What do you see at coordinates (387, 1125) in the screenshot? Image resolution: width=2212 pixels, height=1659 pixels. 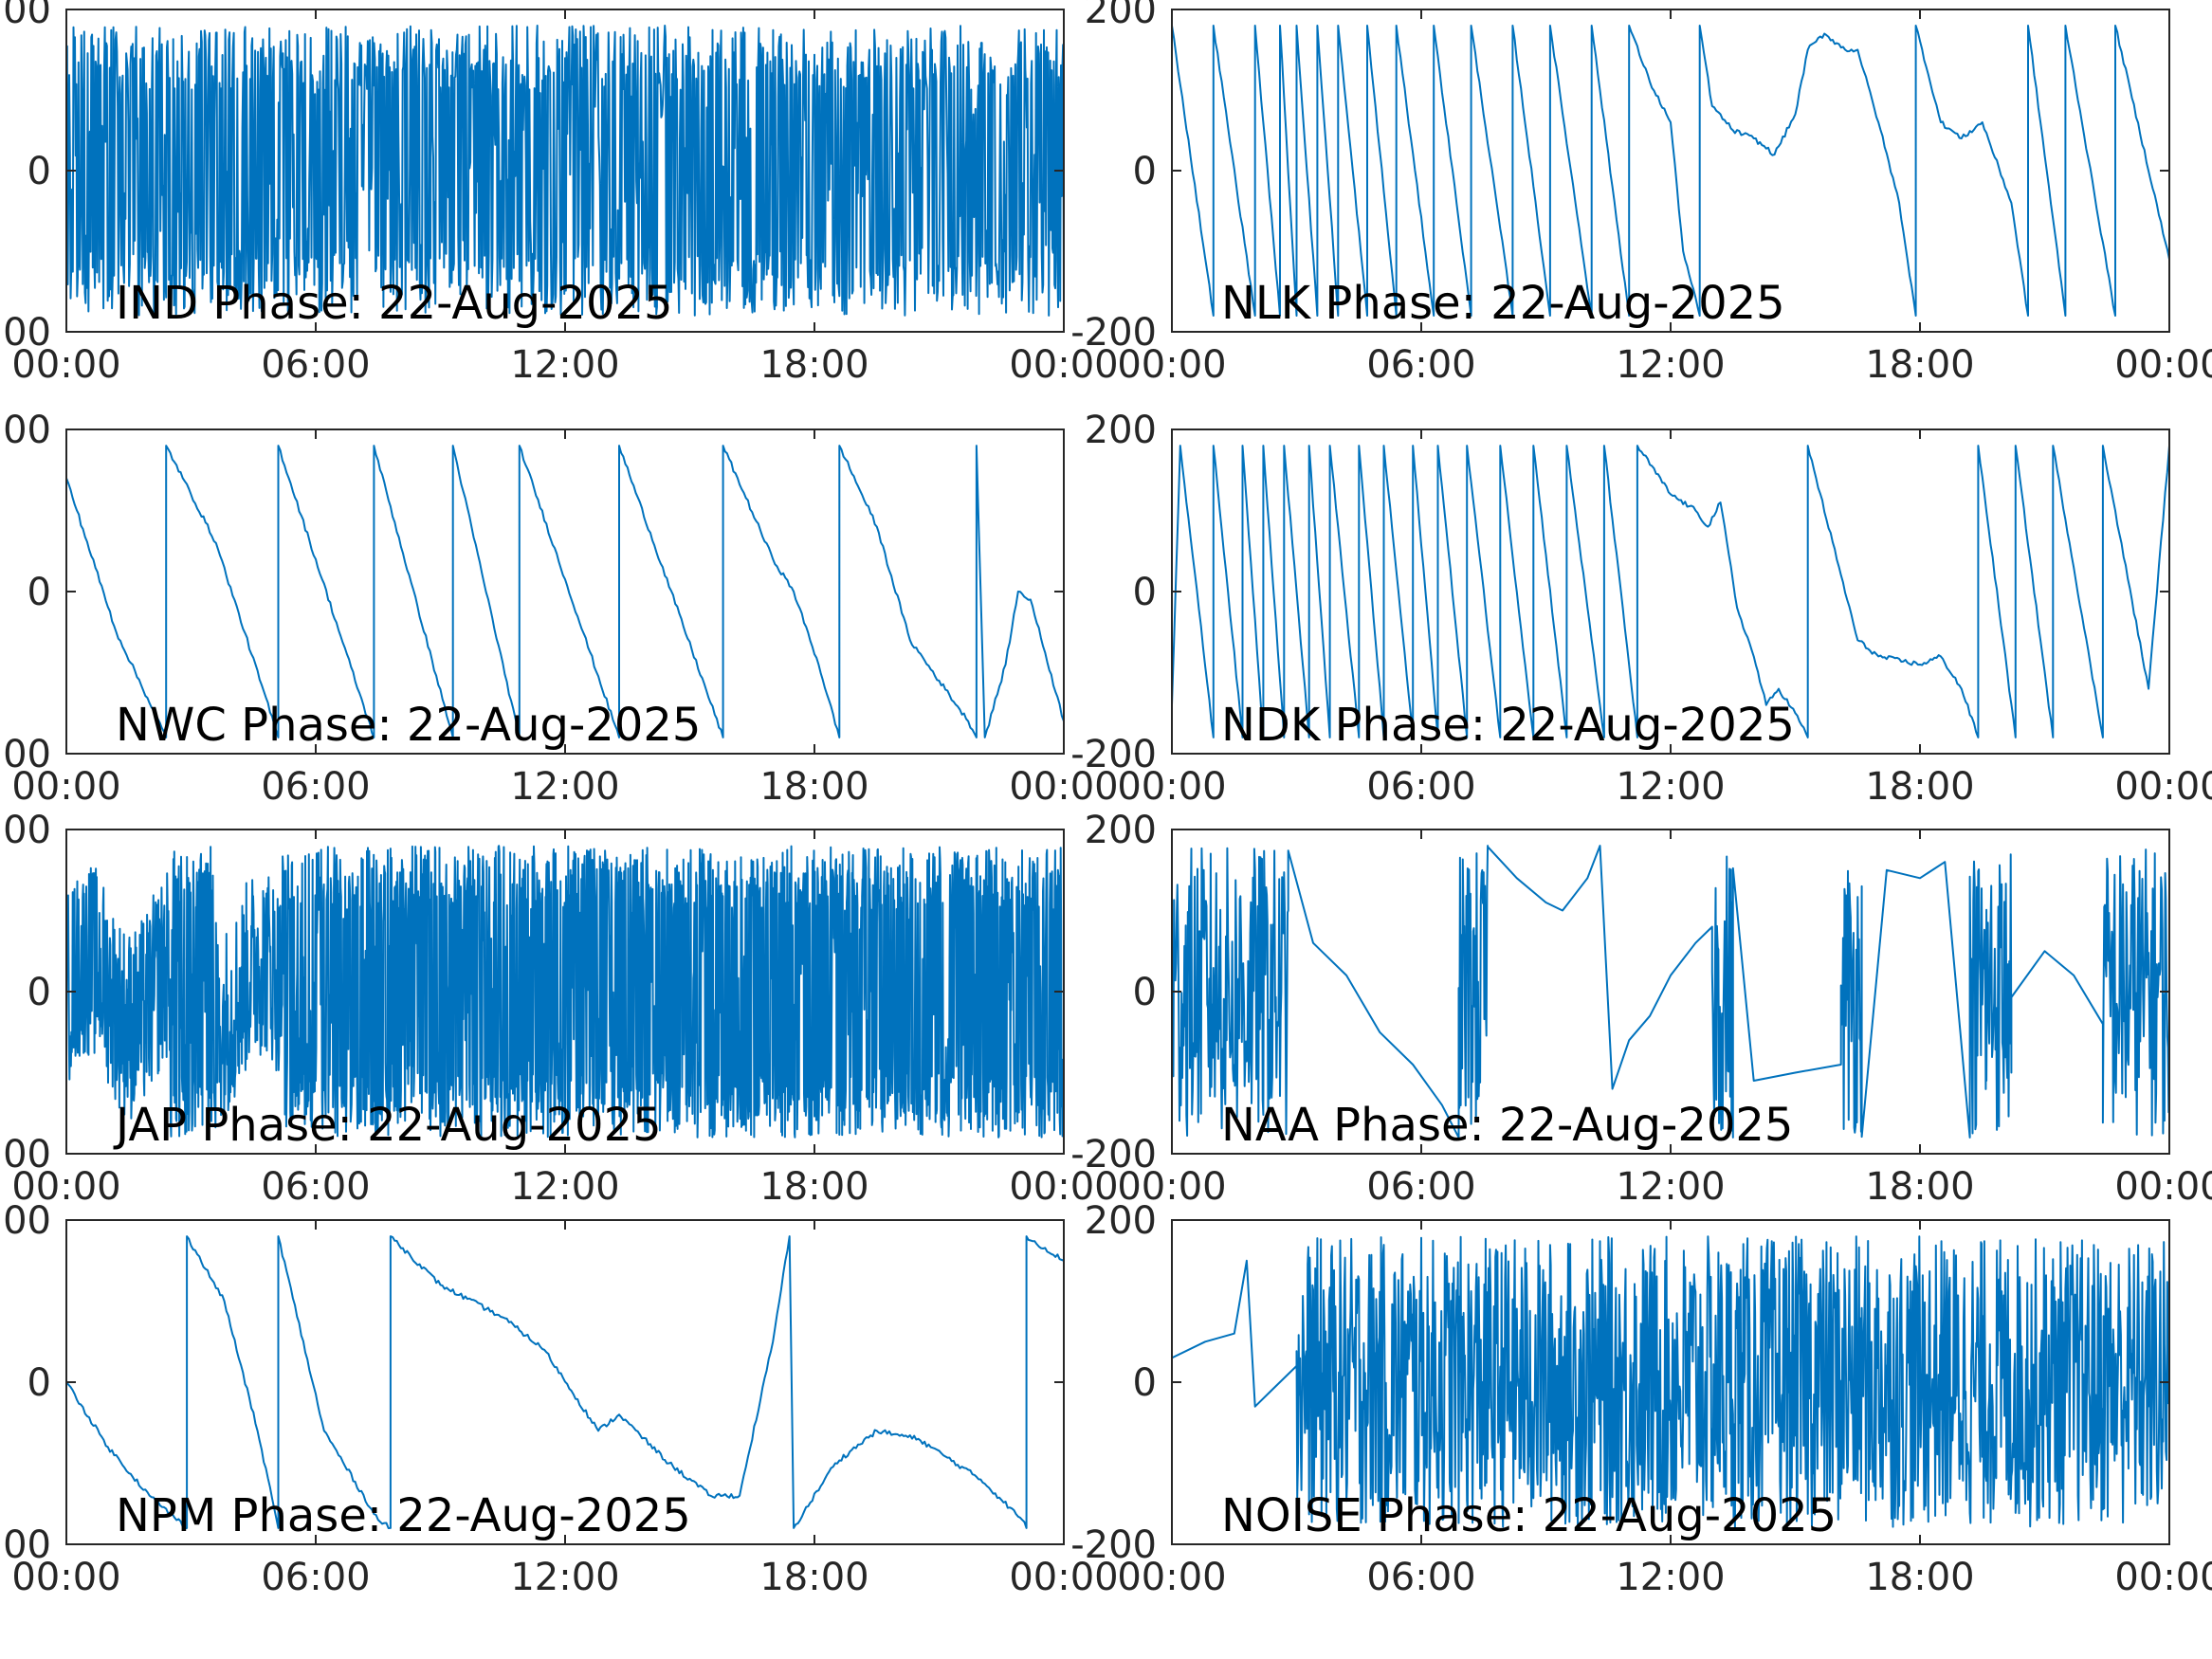 I see `panel-title: JAP Phase: 22-Aug-2025` at bounding box center [387, 1125].